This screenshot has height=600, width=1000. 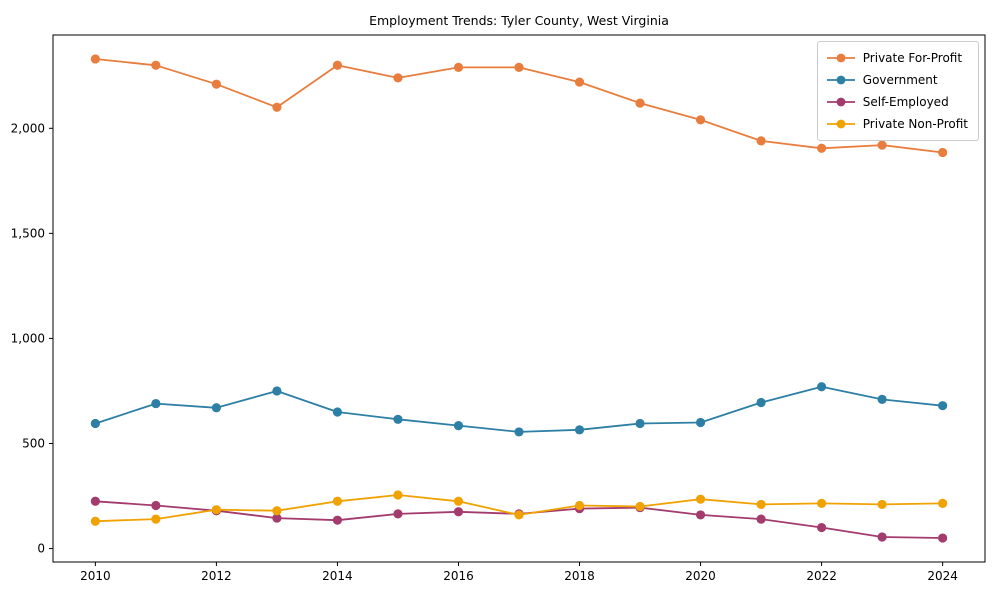 I want to click on y-tick-label: 1,500, so click(x=28, y=233).